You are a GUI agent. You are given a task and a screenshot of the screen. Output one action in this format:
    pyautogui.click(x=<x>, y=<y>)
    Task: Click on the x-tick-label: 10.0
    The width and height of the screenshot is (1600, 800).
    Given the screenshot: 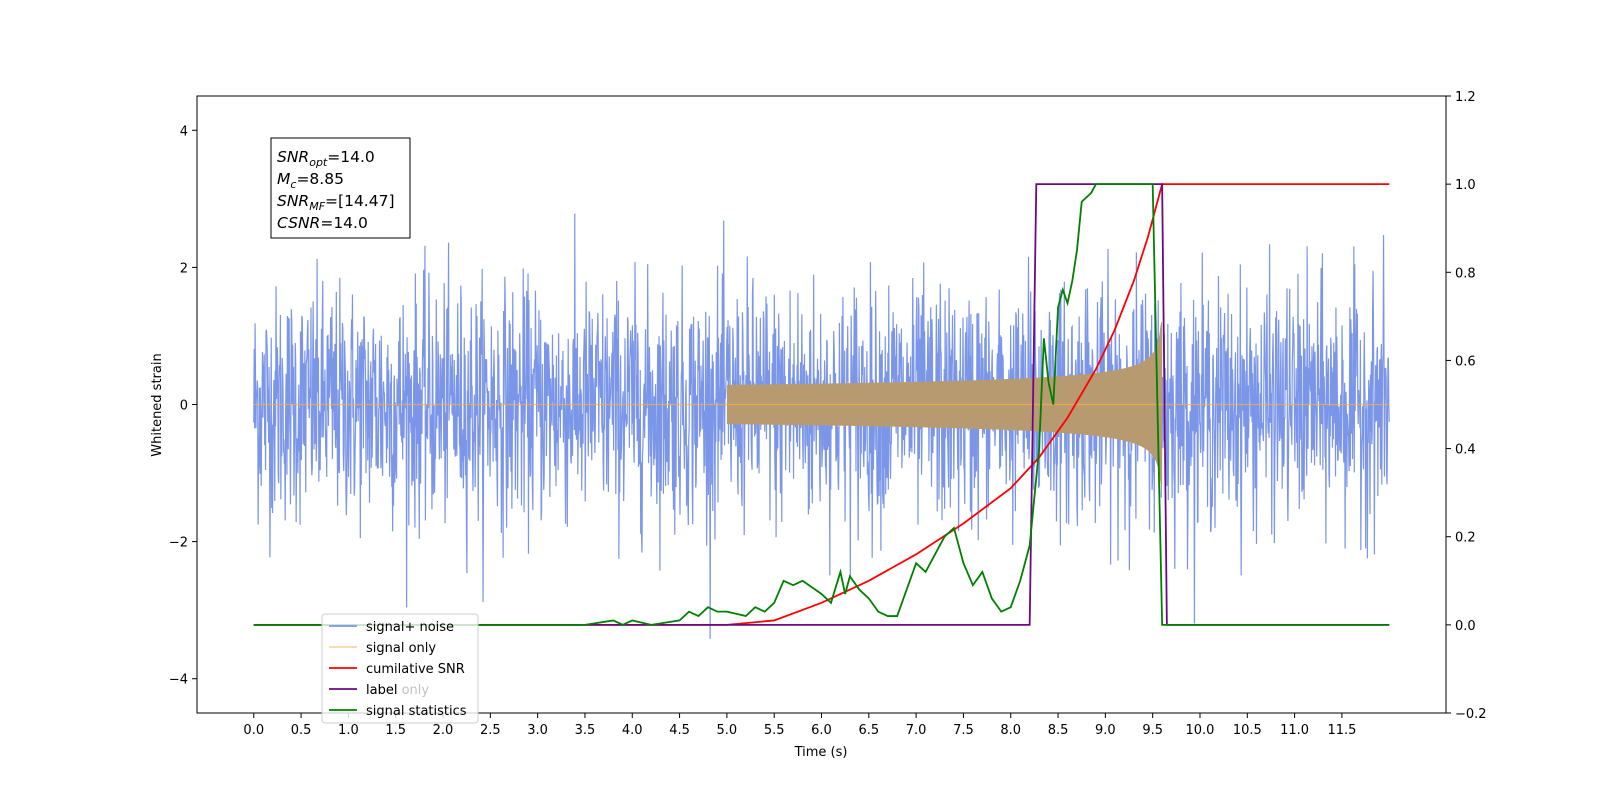 What is the action you would take?
    pyautogui.click(x=1200, y=730)
    